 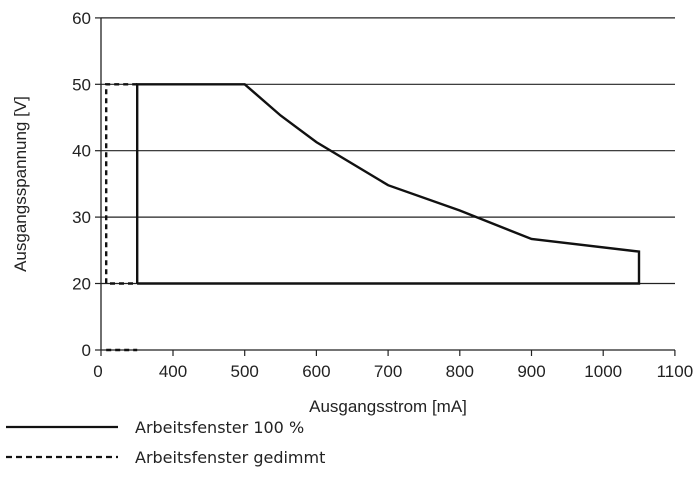 What do you see at coordinates (81, 18) in the screenshot?
I see `y-tick-label: 60` at bounding box center [81, 18].